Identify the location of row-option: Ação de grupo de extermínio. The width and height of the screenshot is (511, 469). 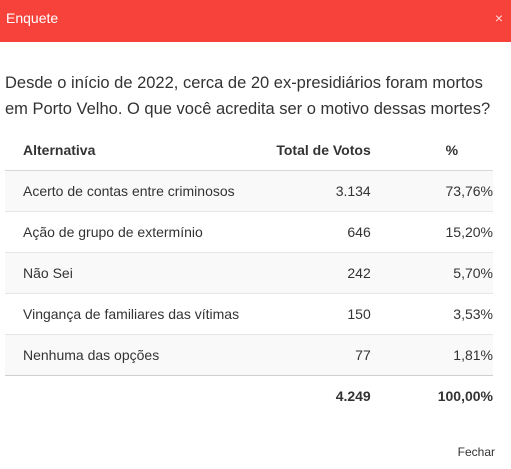
(129, 232).